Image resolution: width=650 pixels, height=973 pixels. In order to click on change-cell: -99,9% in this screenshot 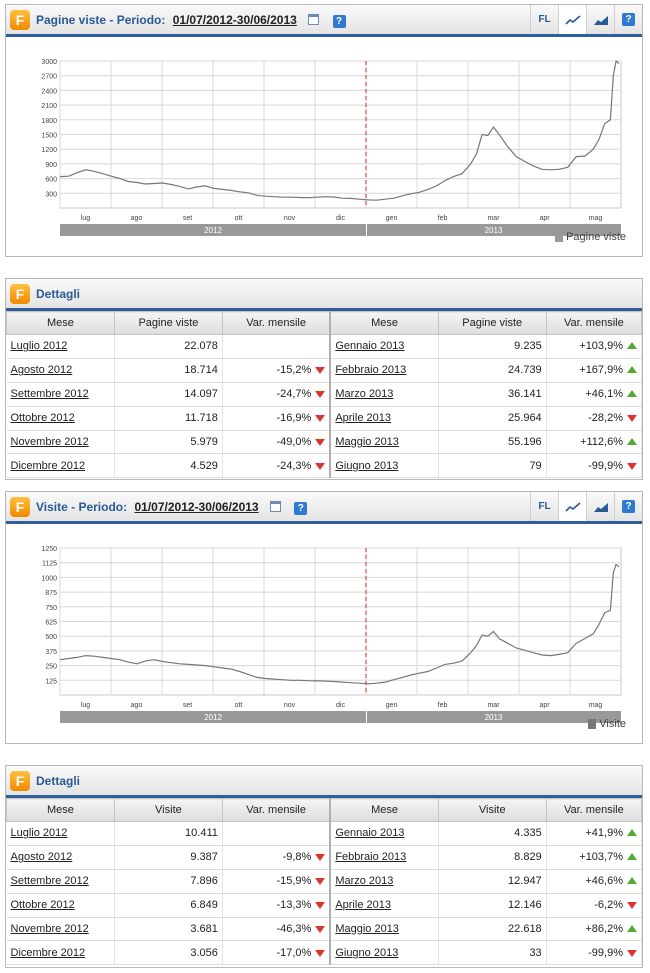, I will do `click(594, 953)`.